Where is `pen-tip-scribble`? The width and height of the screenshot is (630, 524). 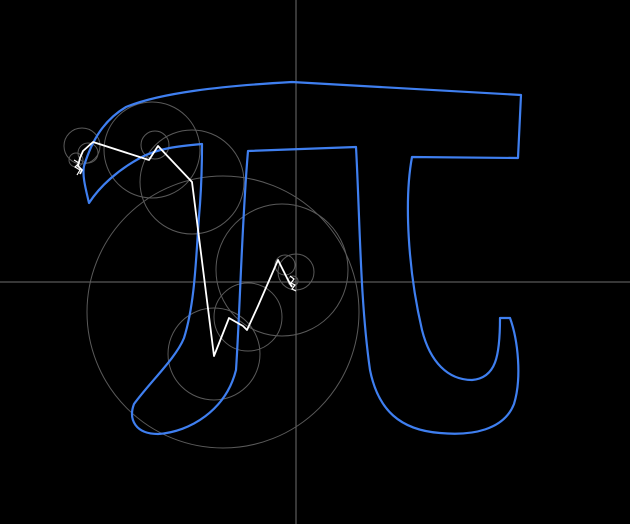
pen-tip-scribble is located at coordinates (185, 225).